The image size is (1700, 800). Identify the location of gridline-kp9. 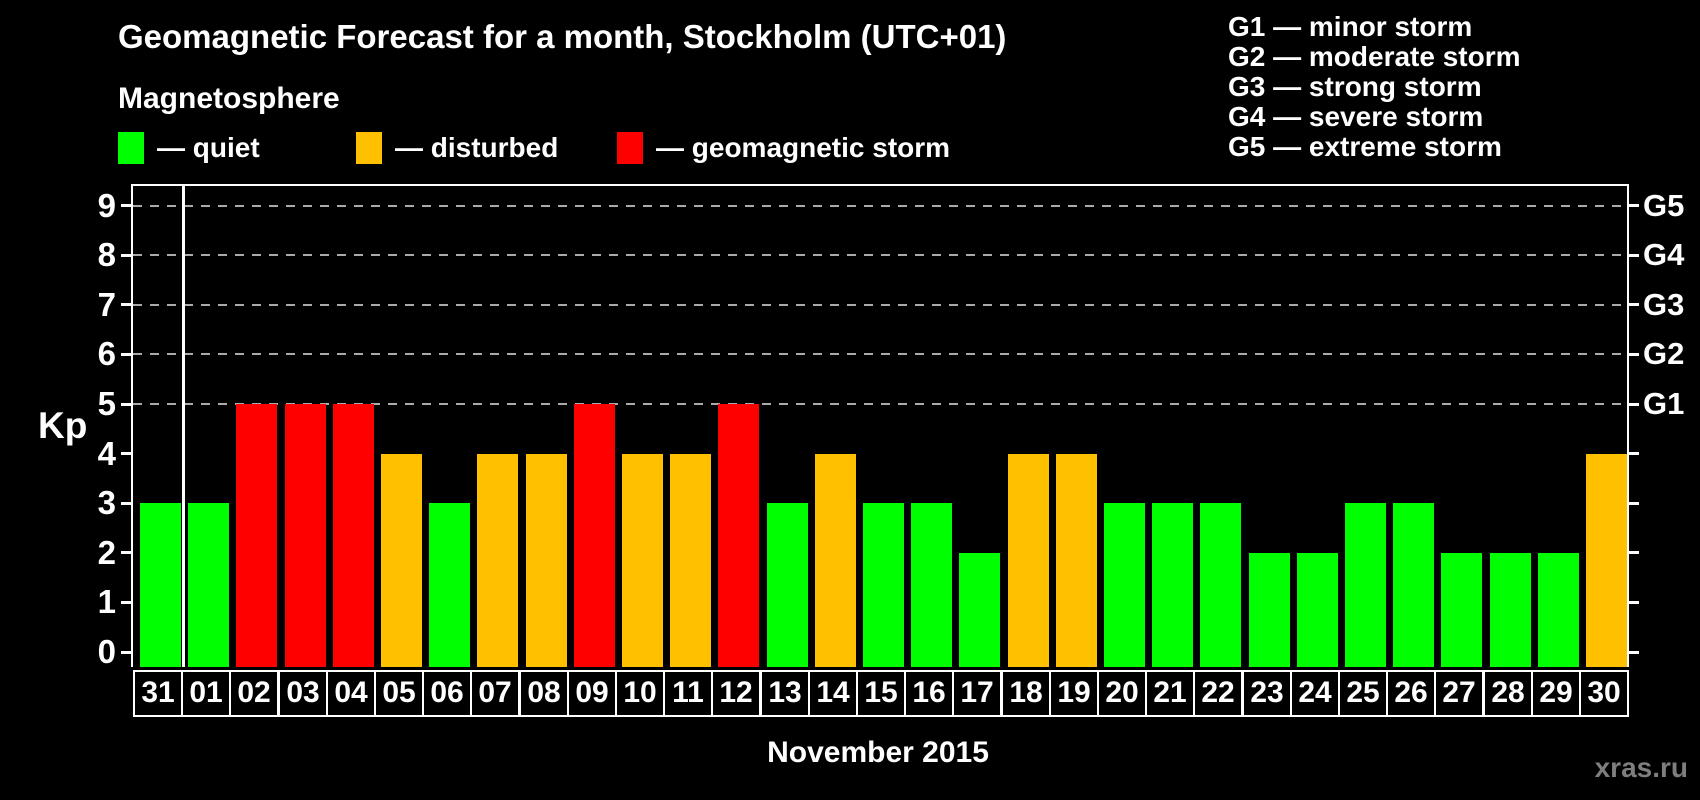
(880, 205).